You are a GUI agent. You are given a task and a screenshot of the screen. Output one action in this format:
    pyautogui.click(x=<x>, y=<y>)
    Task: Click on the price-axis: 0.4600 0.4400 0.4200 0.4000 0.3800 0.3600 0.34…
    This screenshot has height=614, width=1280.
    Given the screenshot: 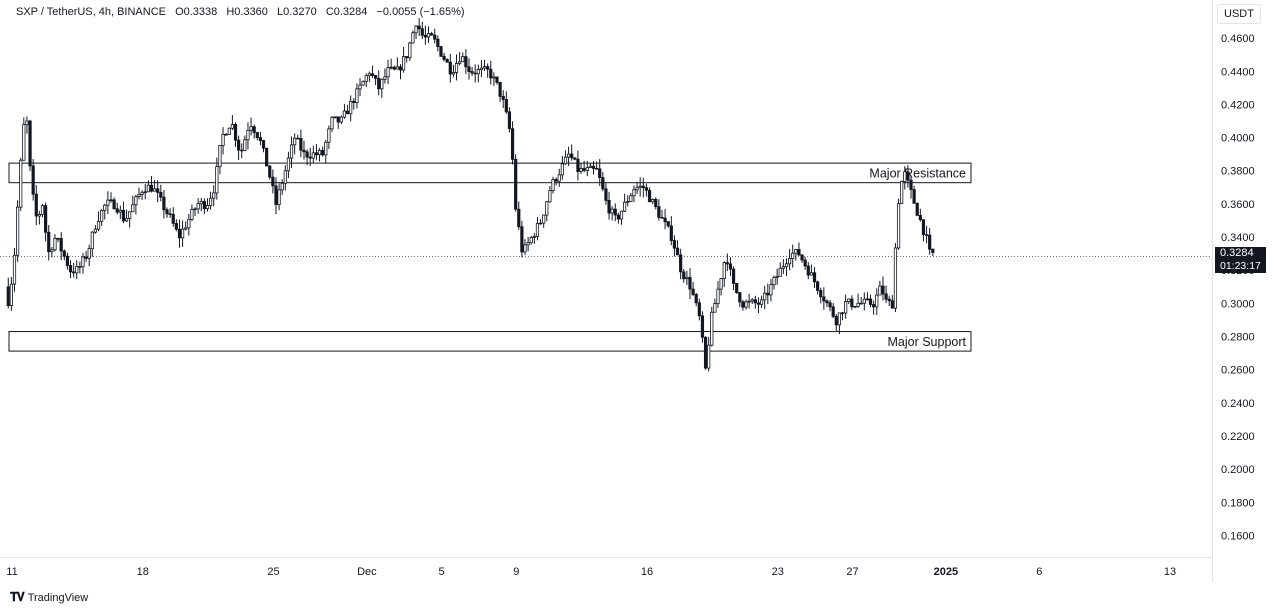 What is the action you would take?
    pyautogui.click(x=1246, y=291)
    